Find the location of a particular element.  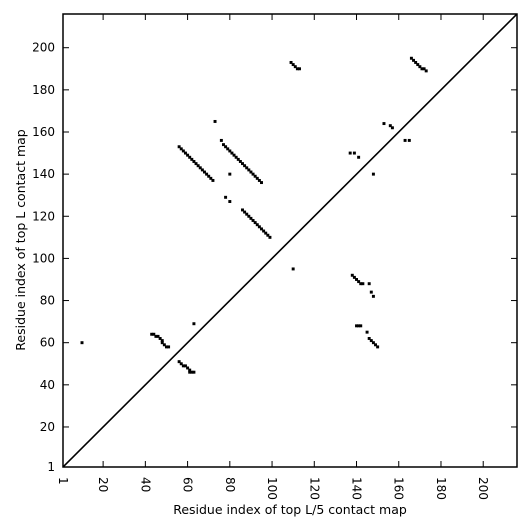

x-tick-label: 100 is located at coordinates (272, 488).